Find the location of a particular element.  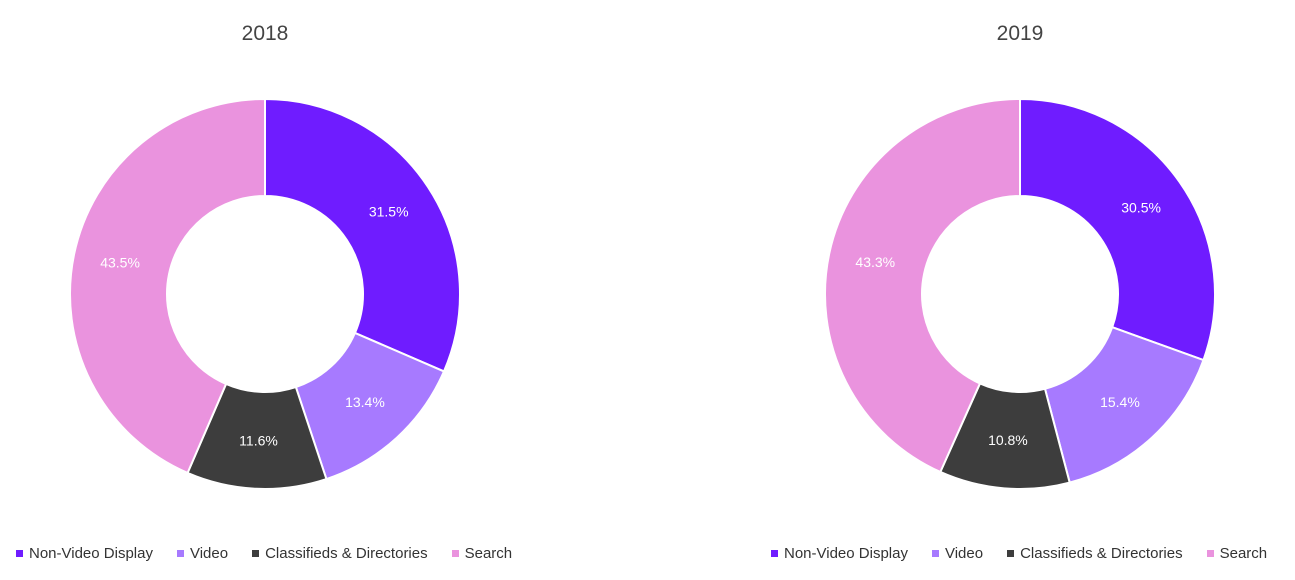

slice-video is located at coordinates (1124, 404).